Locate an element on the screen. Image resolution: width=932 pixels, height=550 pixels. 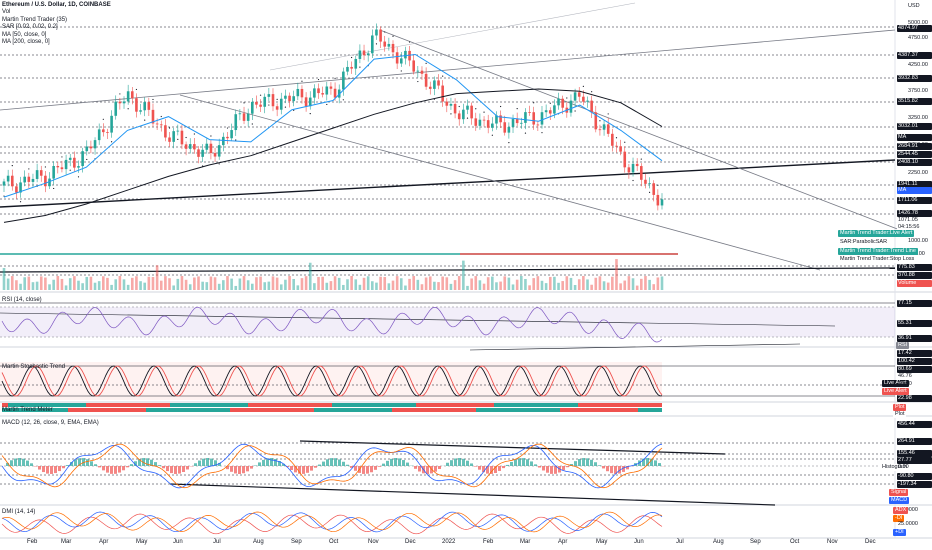
price-tick: 1000.00 is located at coordinates (918, 241).